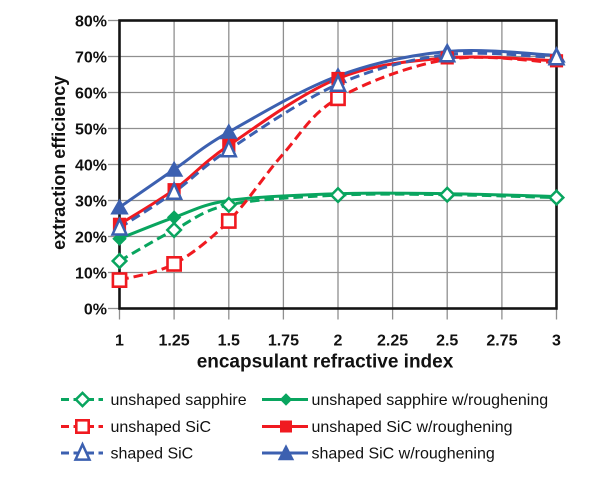 Image resolution: width=600 pixels, height=479 pixels. I want to click on svg-text: 70%, so click(91, 57).